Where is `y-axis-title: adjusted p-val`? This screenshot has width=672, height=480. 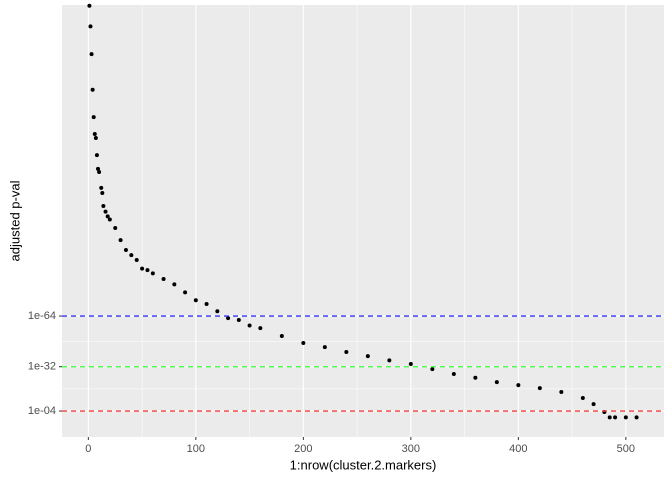 y-axis-title: adjusted p-val is located at coordinates (14, 220).